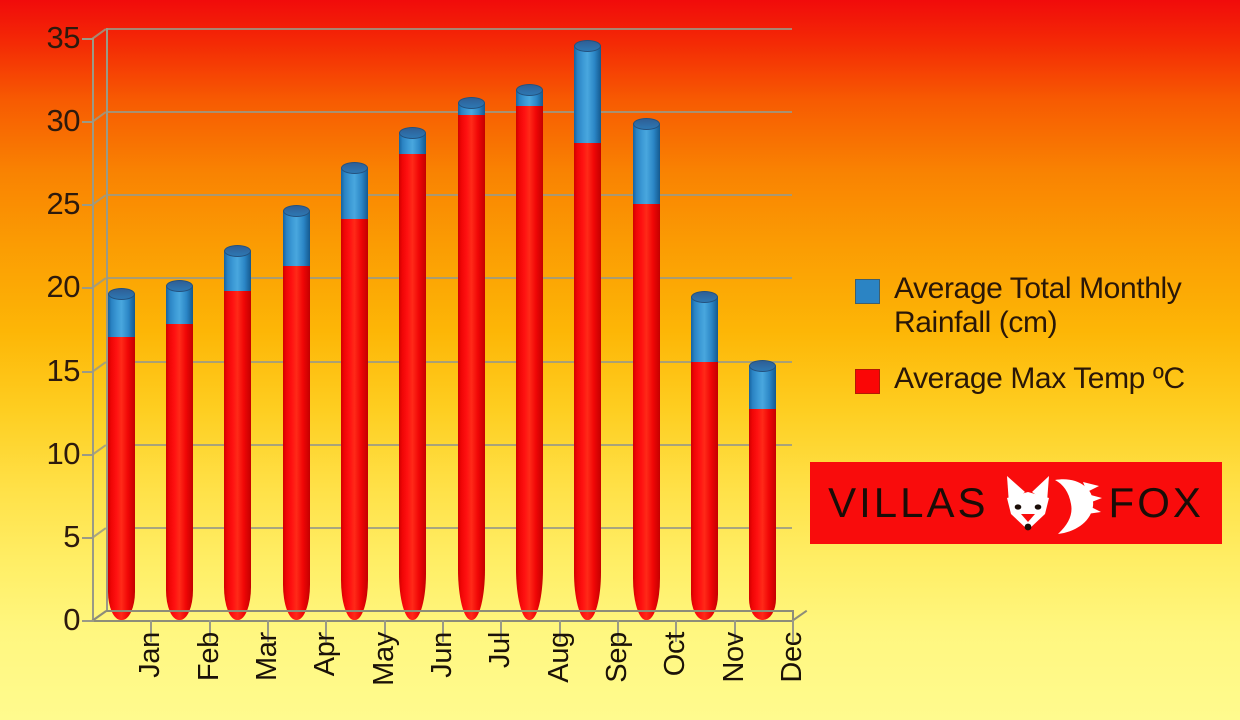  Describe the element at coordinates (501, 631) in the screenshot. I see `x-tick-mark-jul` at that location.